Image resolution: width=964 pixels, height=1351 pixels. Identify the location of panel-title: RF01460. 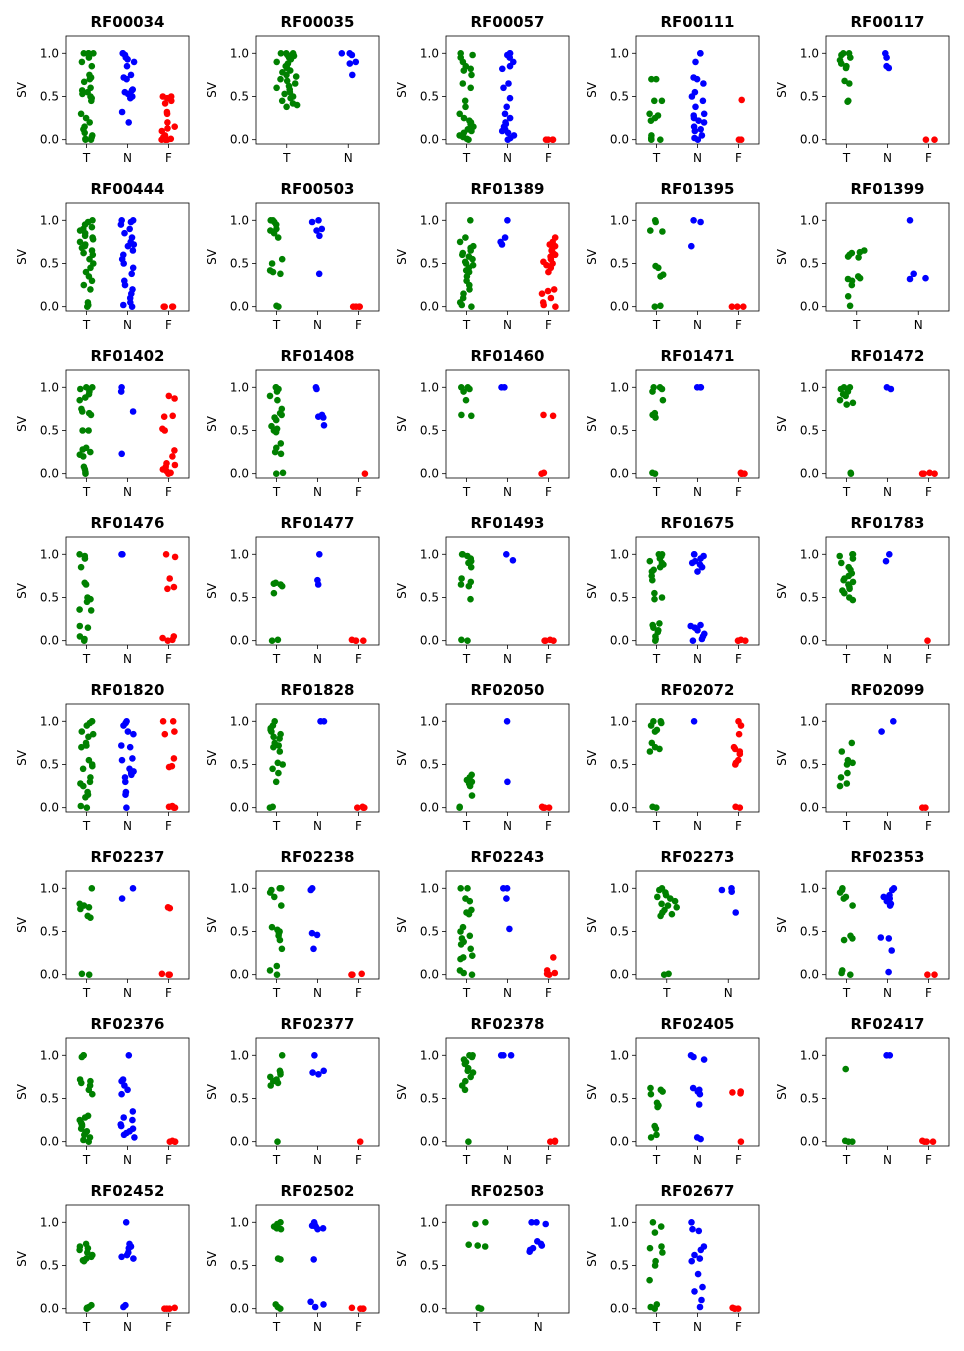
(508, 356).